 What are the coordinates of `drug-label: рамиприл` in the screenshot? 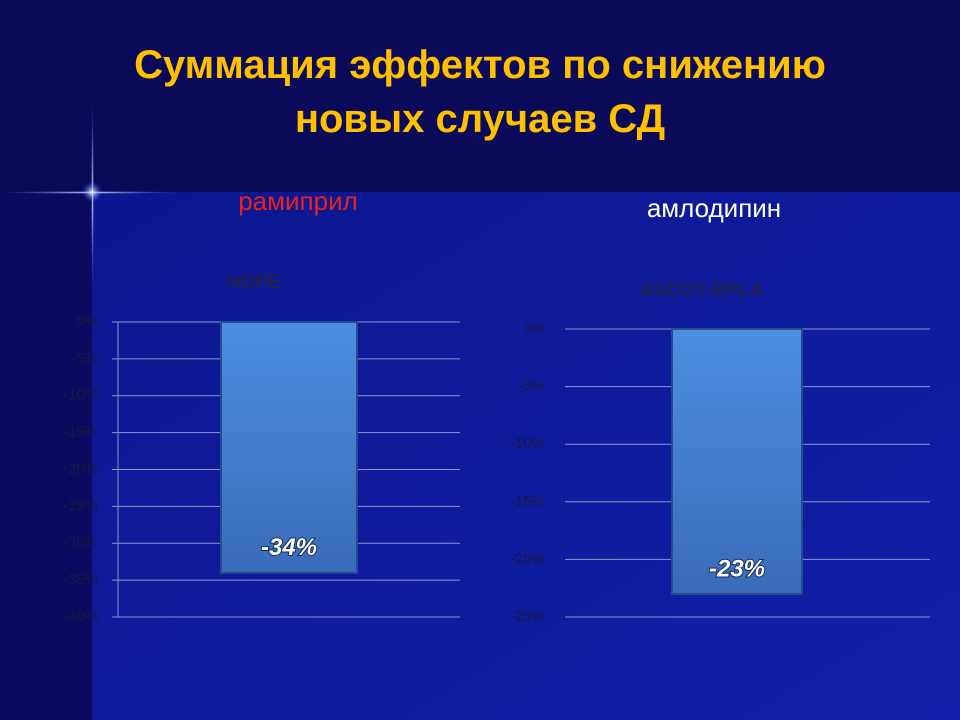 It's located at (298, 201).